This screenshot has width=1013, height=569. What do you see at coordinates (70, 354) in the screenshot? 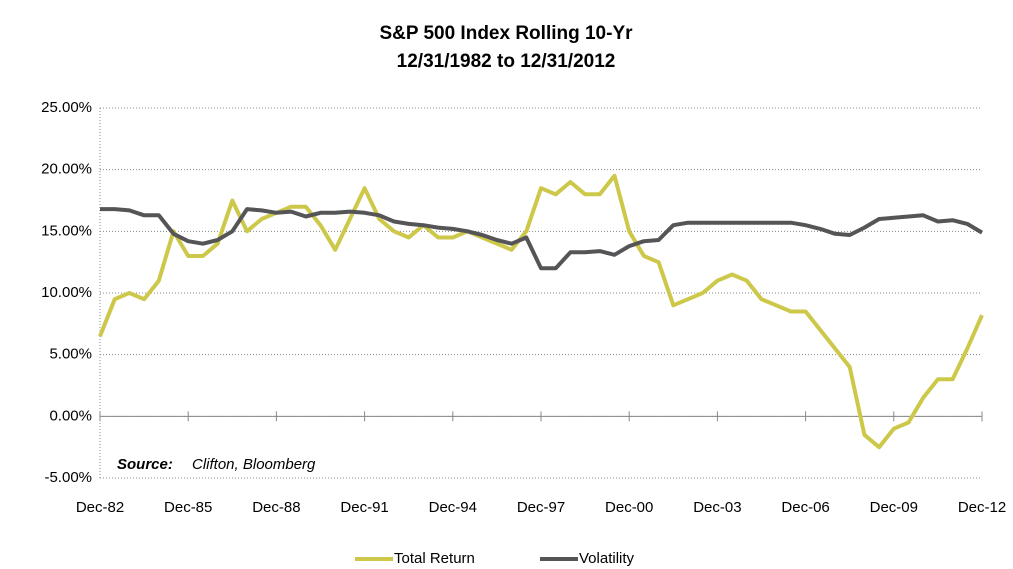
I see `y-tick-label: 5.00%` at bounding box center [70, 354].